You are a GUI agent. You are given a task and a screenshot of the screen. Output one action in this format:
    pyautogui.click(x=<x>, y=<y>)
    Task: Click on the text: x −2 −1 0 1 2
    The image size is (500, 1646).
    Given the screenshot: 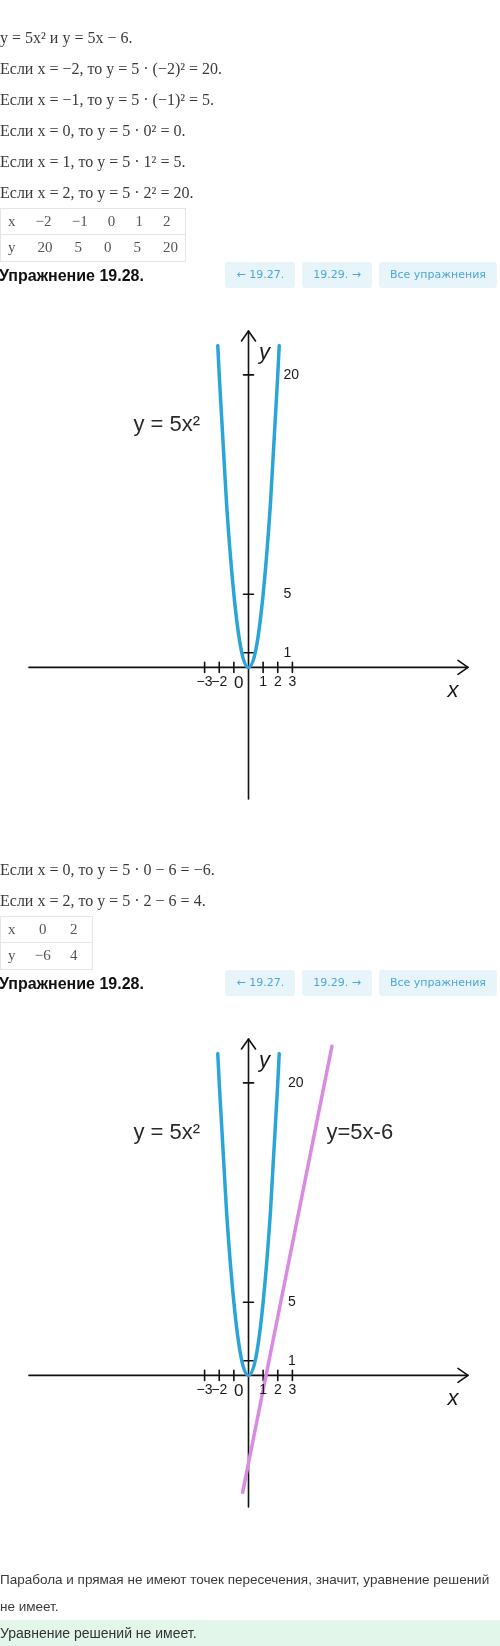 What is the action you would take?
    pyautogui.click(x=93, y=221)
    